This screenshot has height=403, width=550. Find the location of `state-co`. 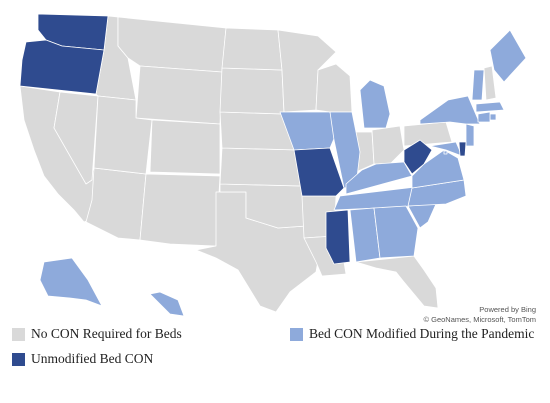

state-co is located at coordinates (185, 147).